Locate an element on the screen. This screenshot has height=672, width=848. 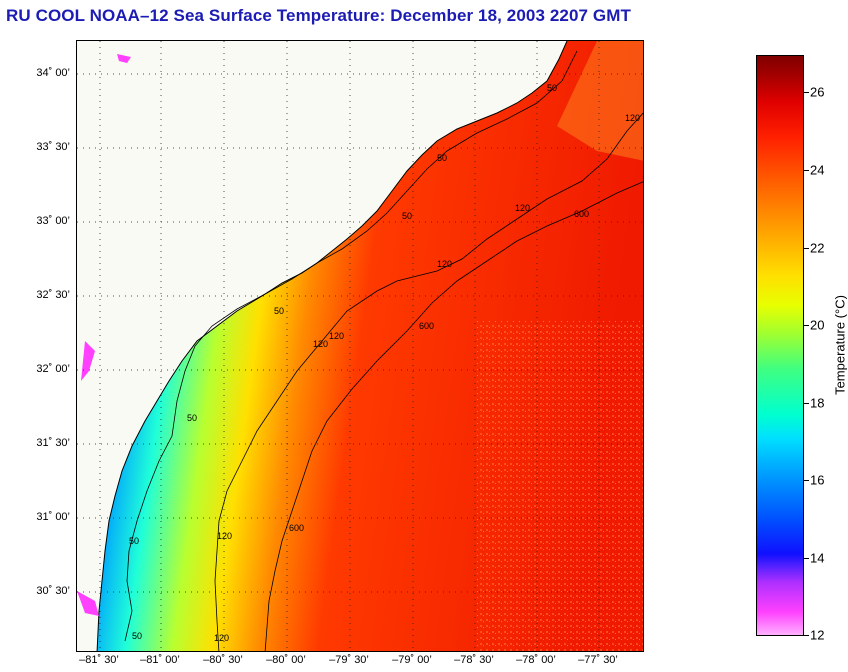
colorbar-tick-label: 26 is located at coordinates (817, 92).